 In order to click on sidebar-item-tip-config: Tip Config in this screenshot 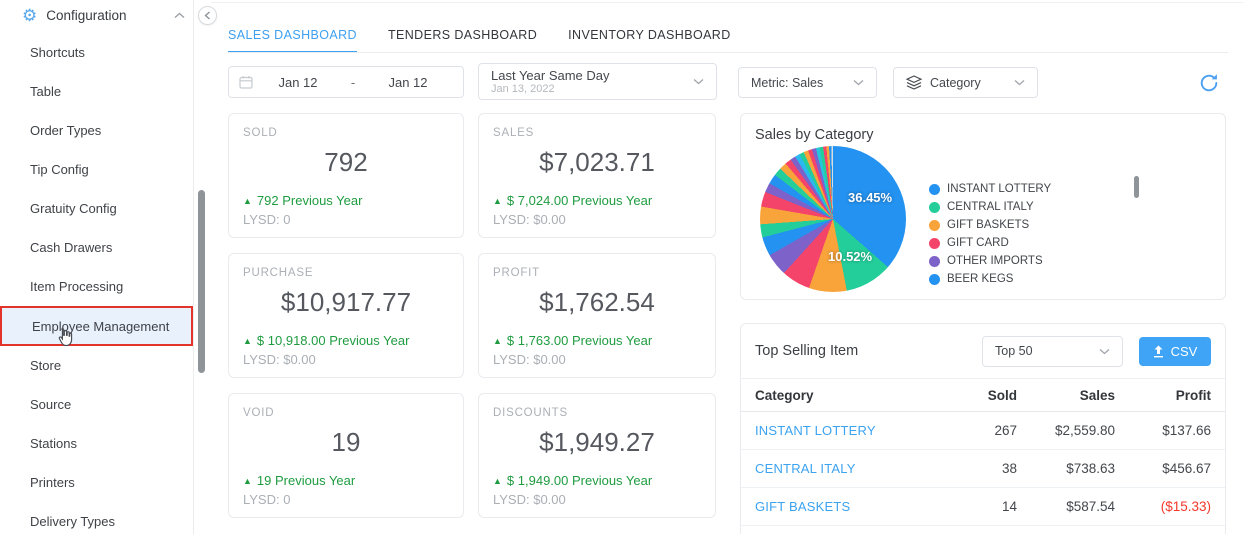, I will do `click(96, 169)`.